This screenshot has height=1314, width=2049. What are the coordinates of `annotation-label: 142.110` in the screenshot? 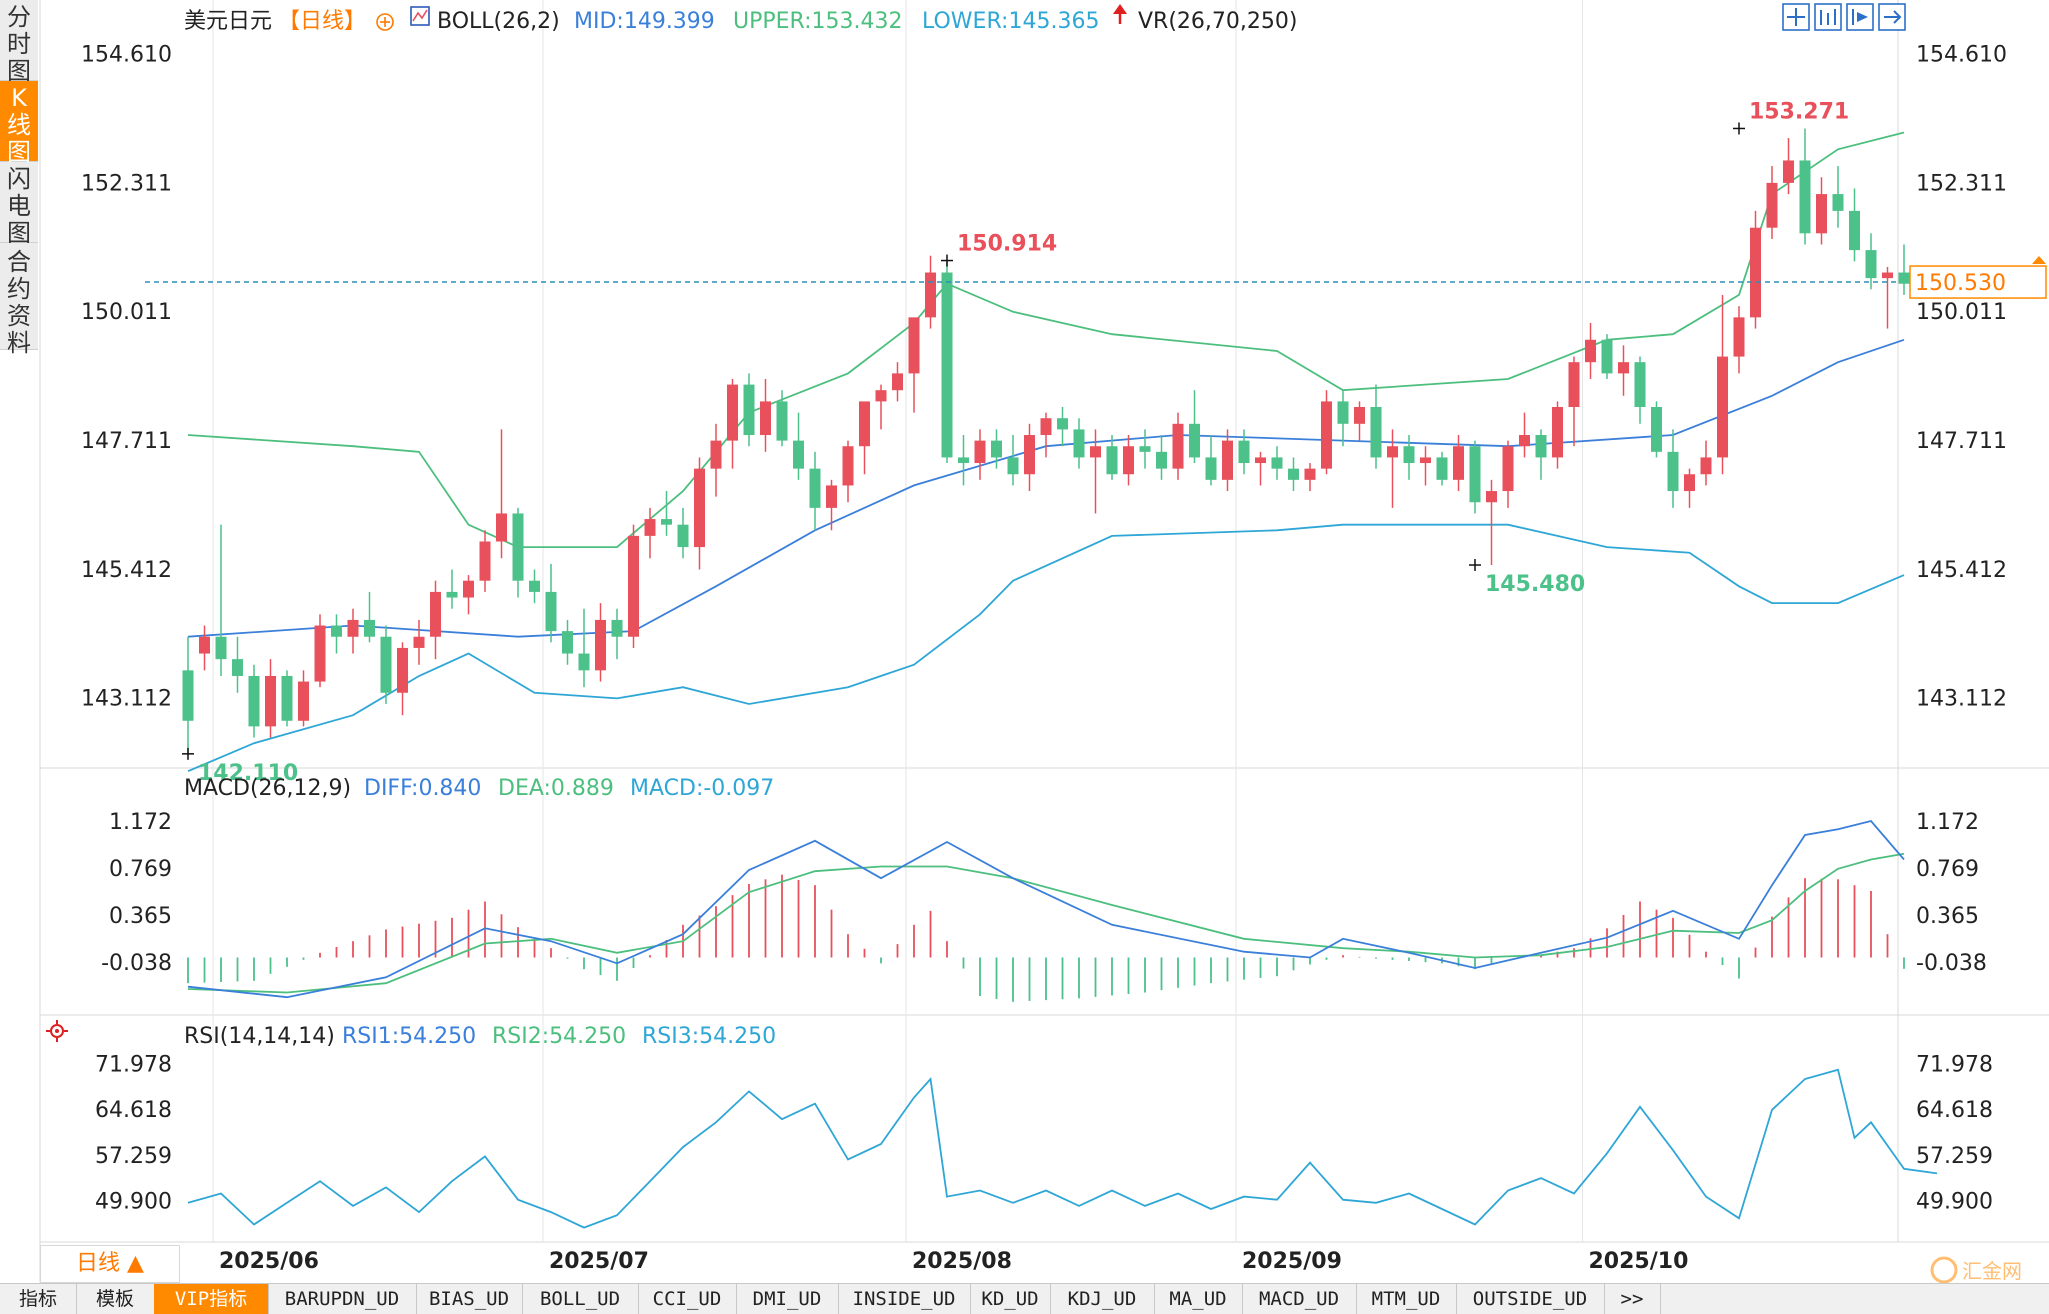 It's located at (248, 773).